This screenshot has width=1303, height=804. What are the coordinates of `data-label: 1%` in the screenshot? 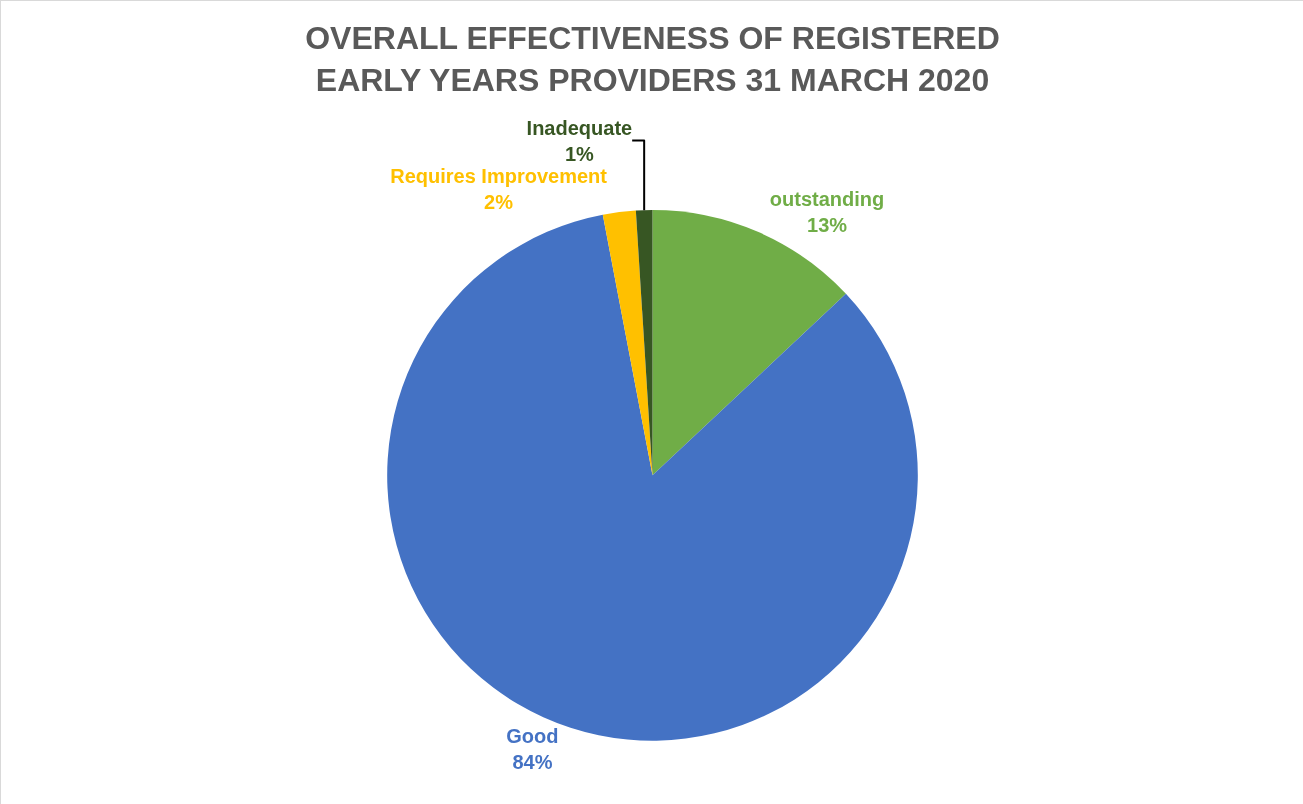 It's located at (579, 153).